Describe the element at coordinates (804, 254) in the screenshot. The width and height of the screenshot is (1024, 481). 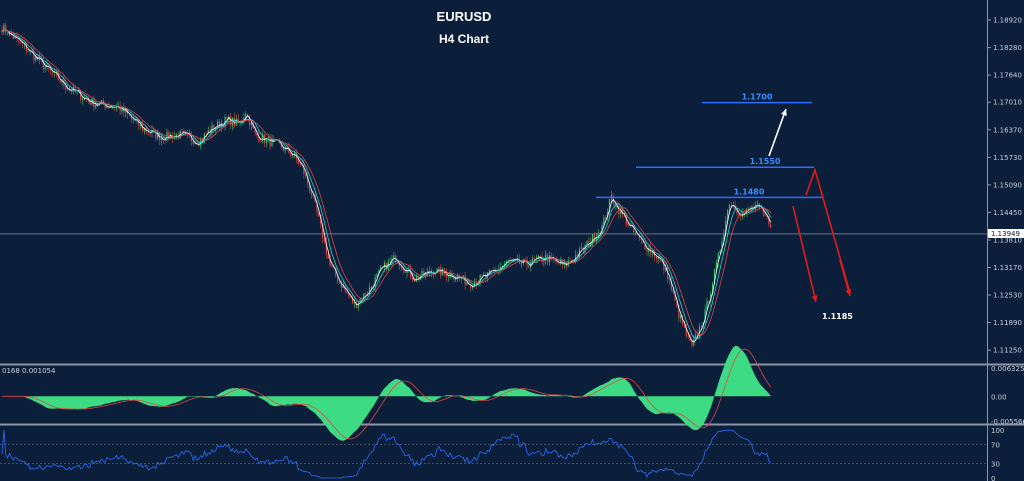
I see `arrow-shaft` at that location.